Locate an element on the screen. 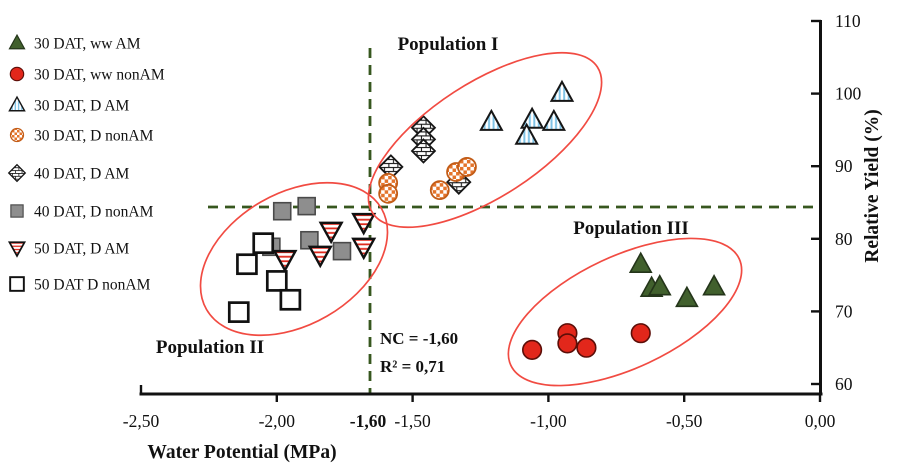 The height and width of the screenshot is (475, 900). x-tick-label: -2,00 is located at coordinates (277, 421).